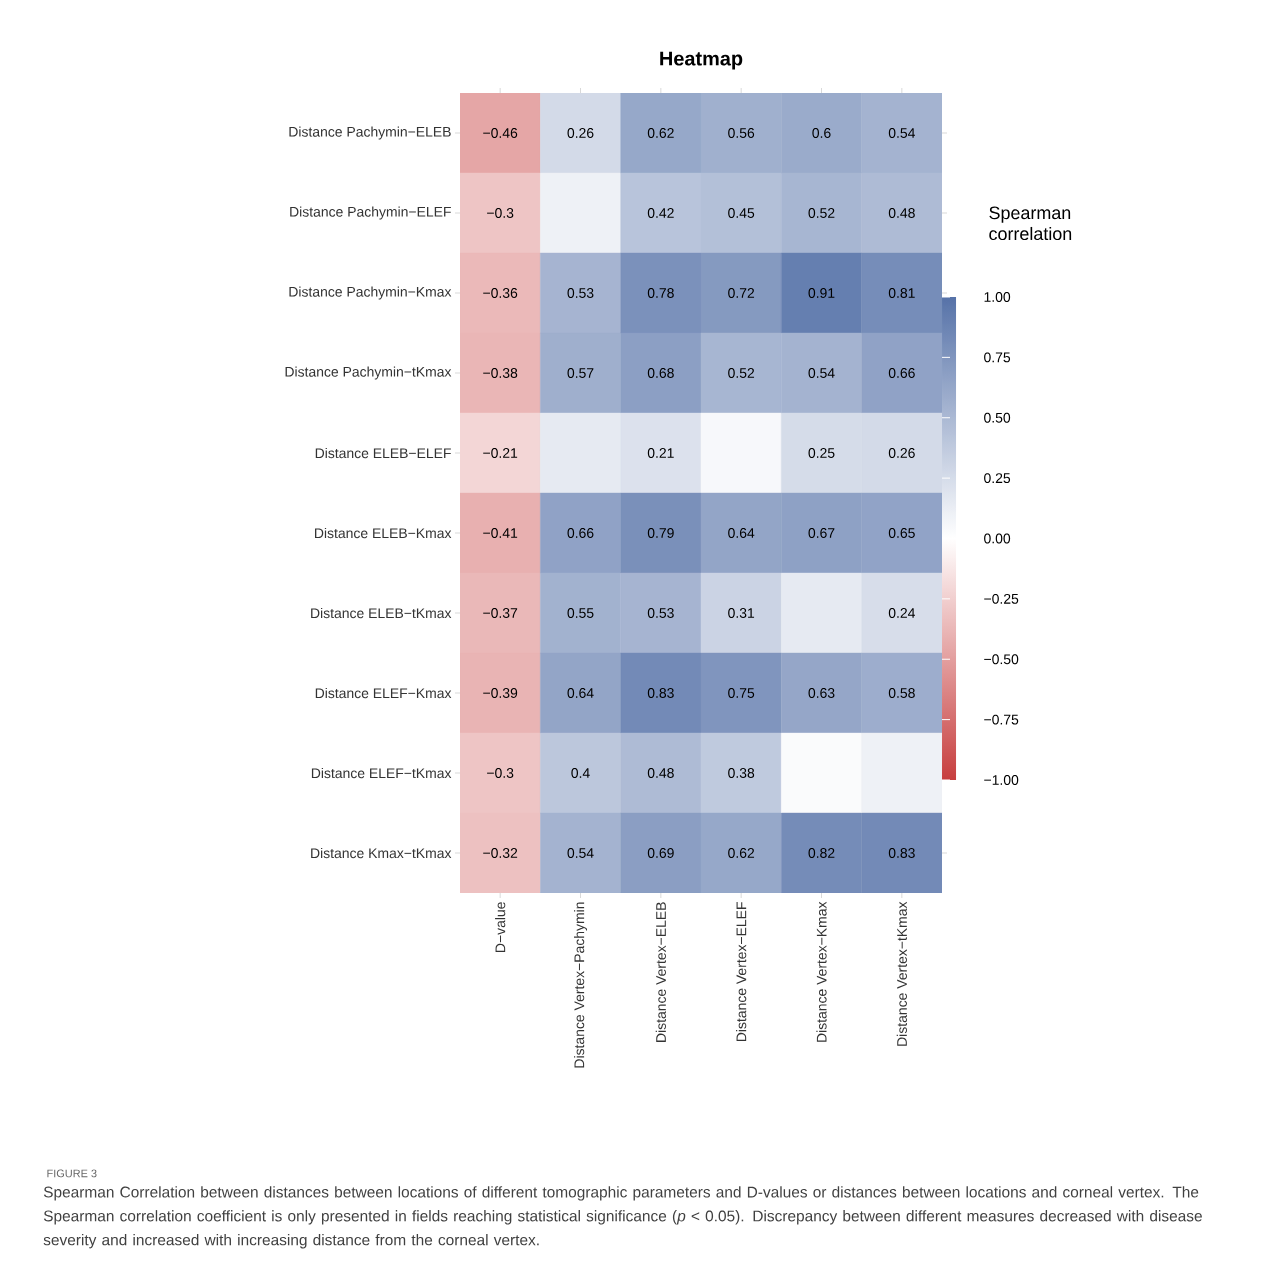  What do you see at coordinates (660, 972) in the screenshot?
I see `x-tick-label: Distance Vertex−ELEB` at bounding box center [660, 972].